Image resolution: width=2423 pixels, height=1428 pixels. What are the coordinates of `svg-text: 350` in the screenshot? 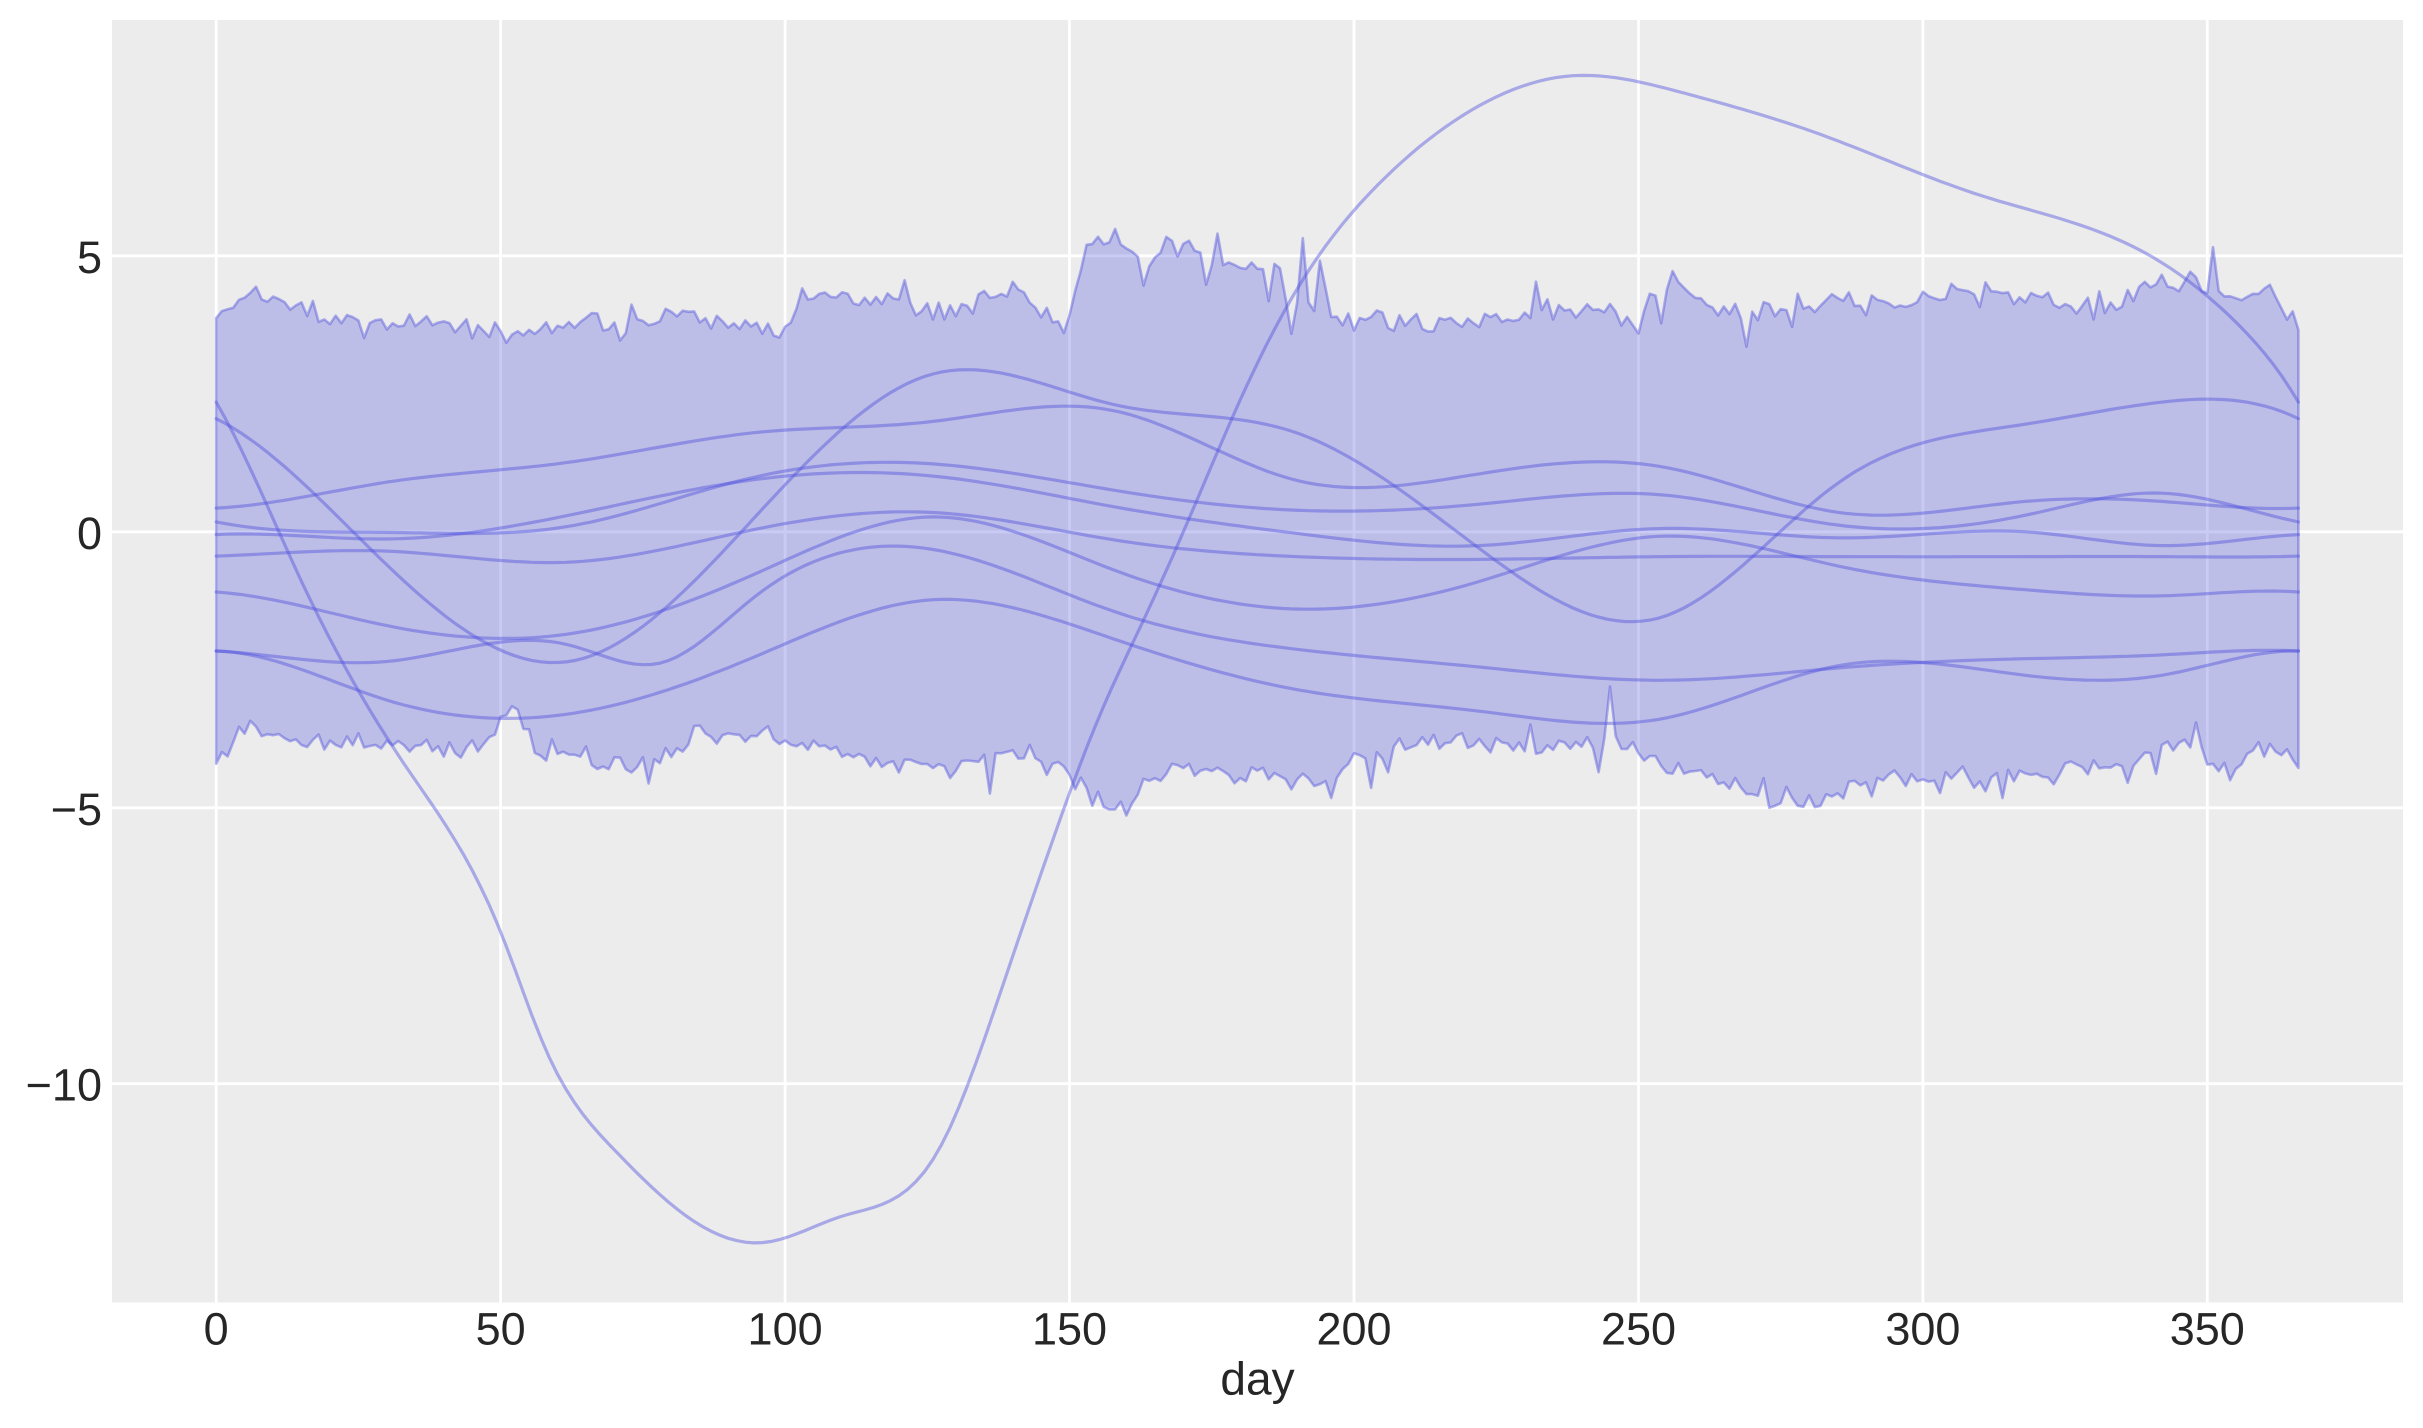 It's located at (2207, 1329).